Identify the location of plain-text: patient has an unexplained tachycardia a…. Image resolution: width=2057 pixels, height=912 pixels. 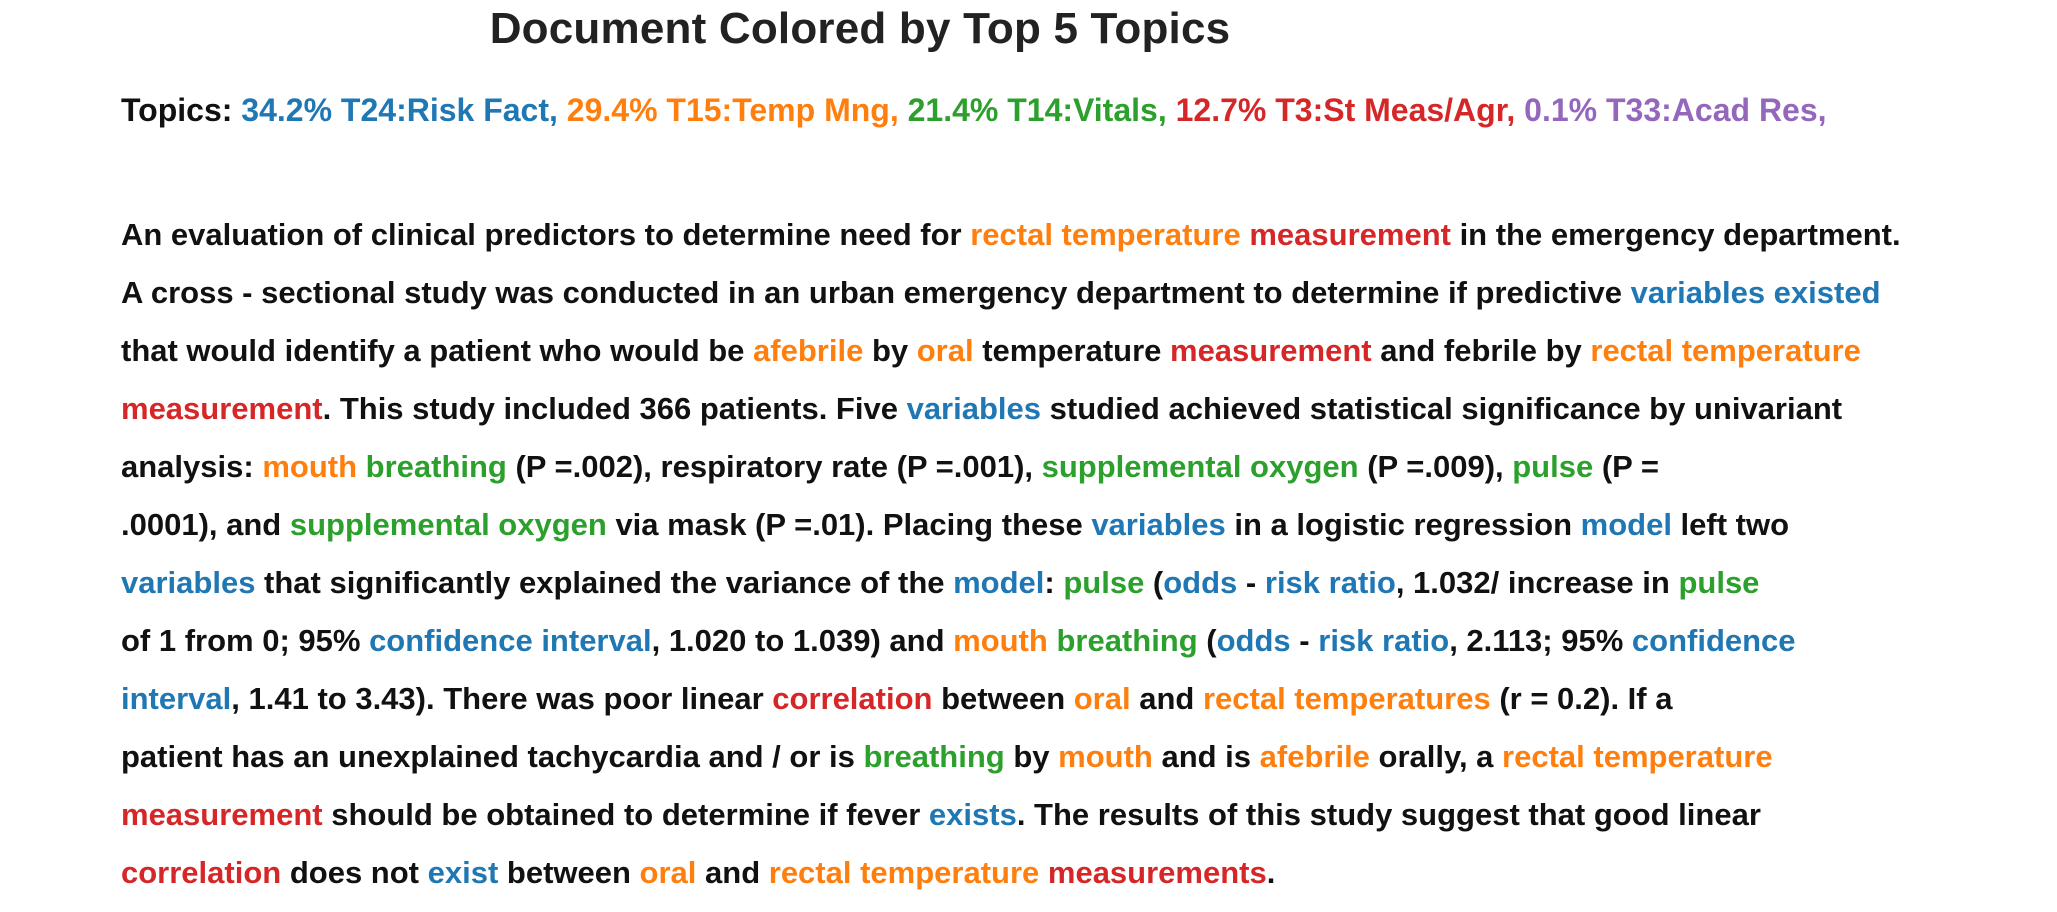
(492, 756).